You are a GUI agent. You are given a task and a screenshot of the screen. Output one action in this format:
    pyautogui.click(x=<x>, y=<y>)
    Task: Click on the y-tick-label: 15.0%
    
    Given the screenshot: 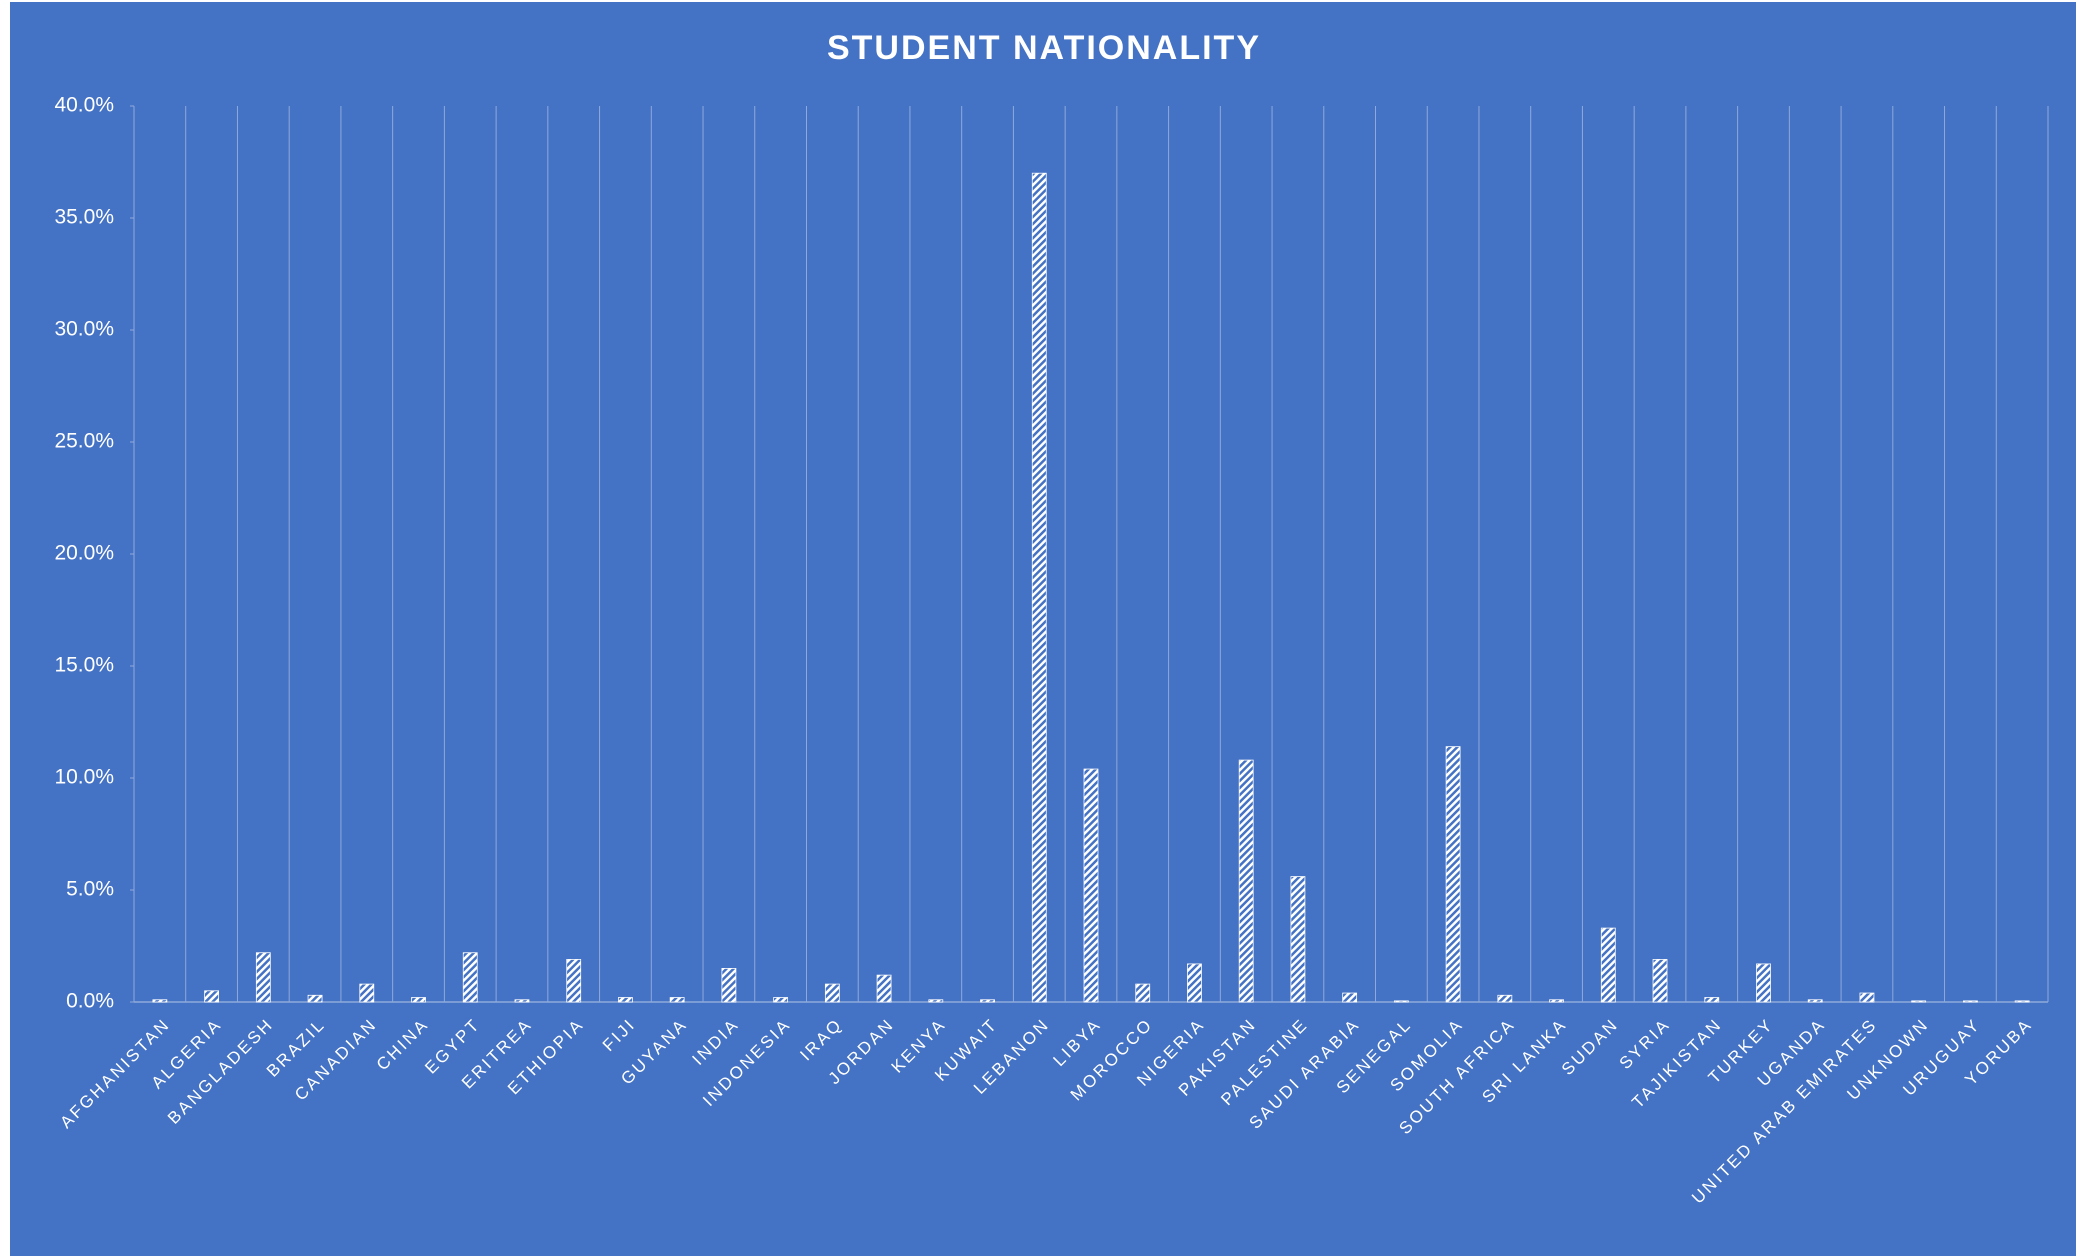 What is the action you would take?
    pyautogui.click(x=84, y=665)
    